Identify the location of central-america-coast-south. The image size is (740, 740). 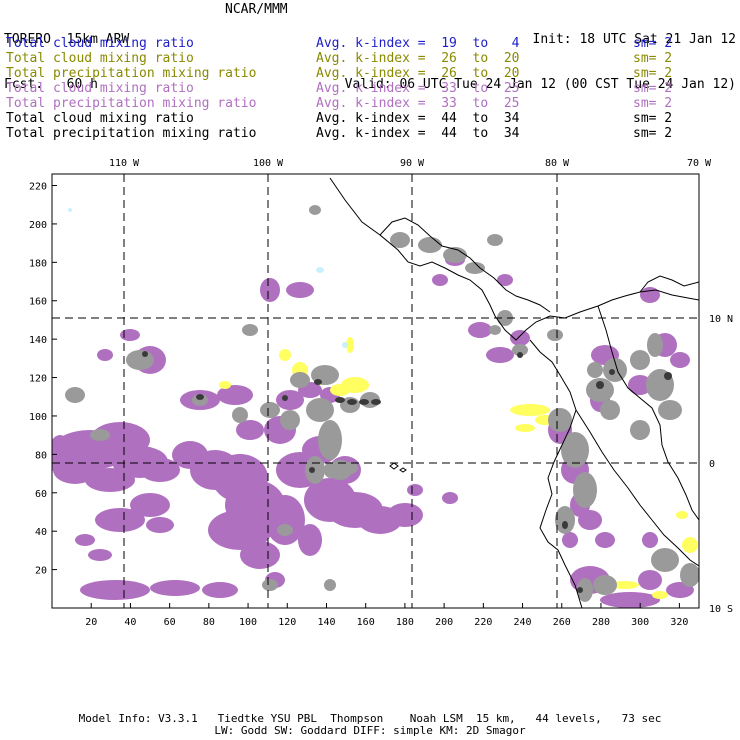
(465, 265).